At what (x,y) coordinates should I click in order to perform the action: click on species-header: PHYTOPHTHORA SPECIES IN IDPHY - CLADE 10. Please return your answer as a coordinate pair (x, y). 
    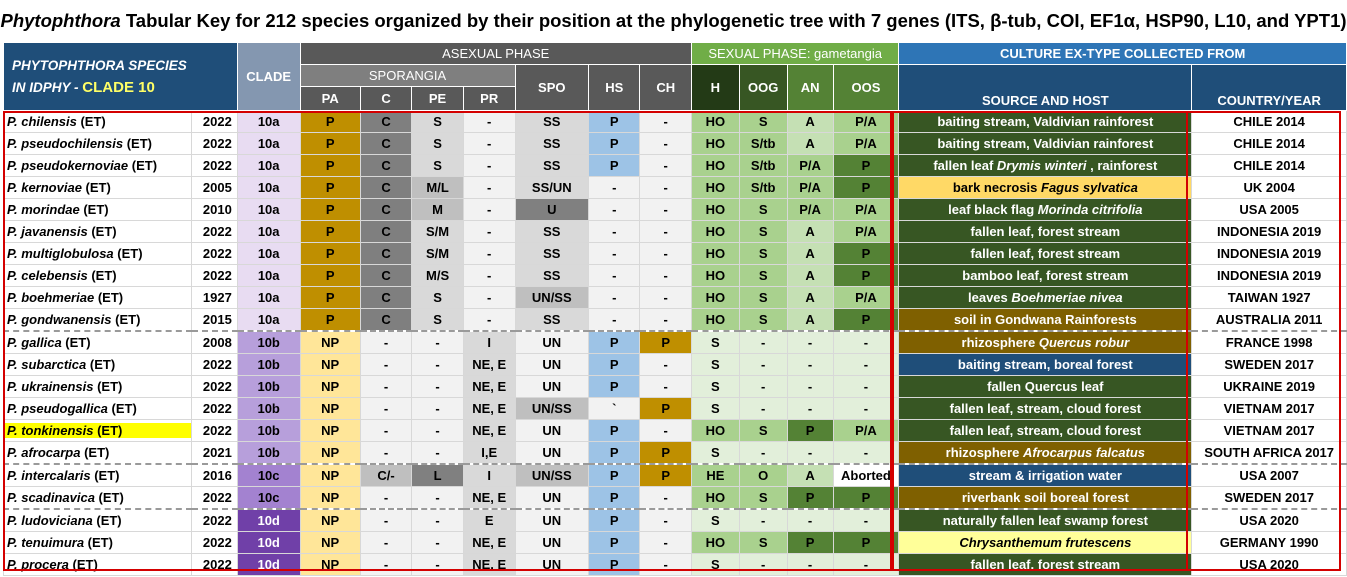
    Looking at the image, I should click on (120, 76).